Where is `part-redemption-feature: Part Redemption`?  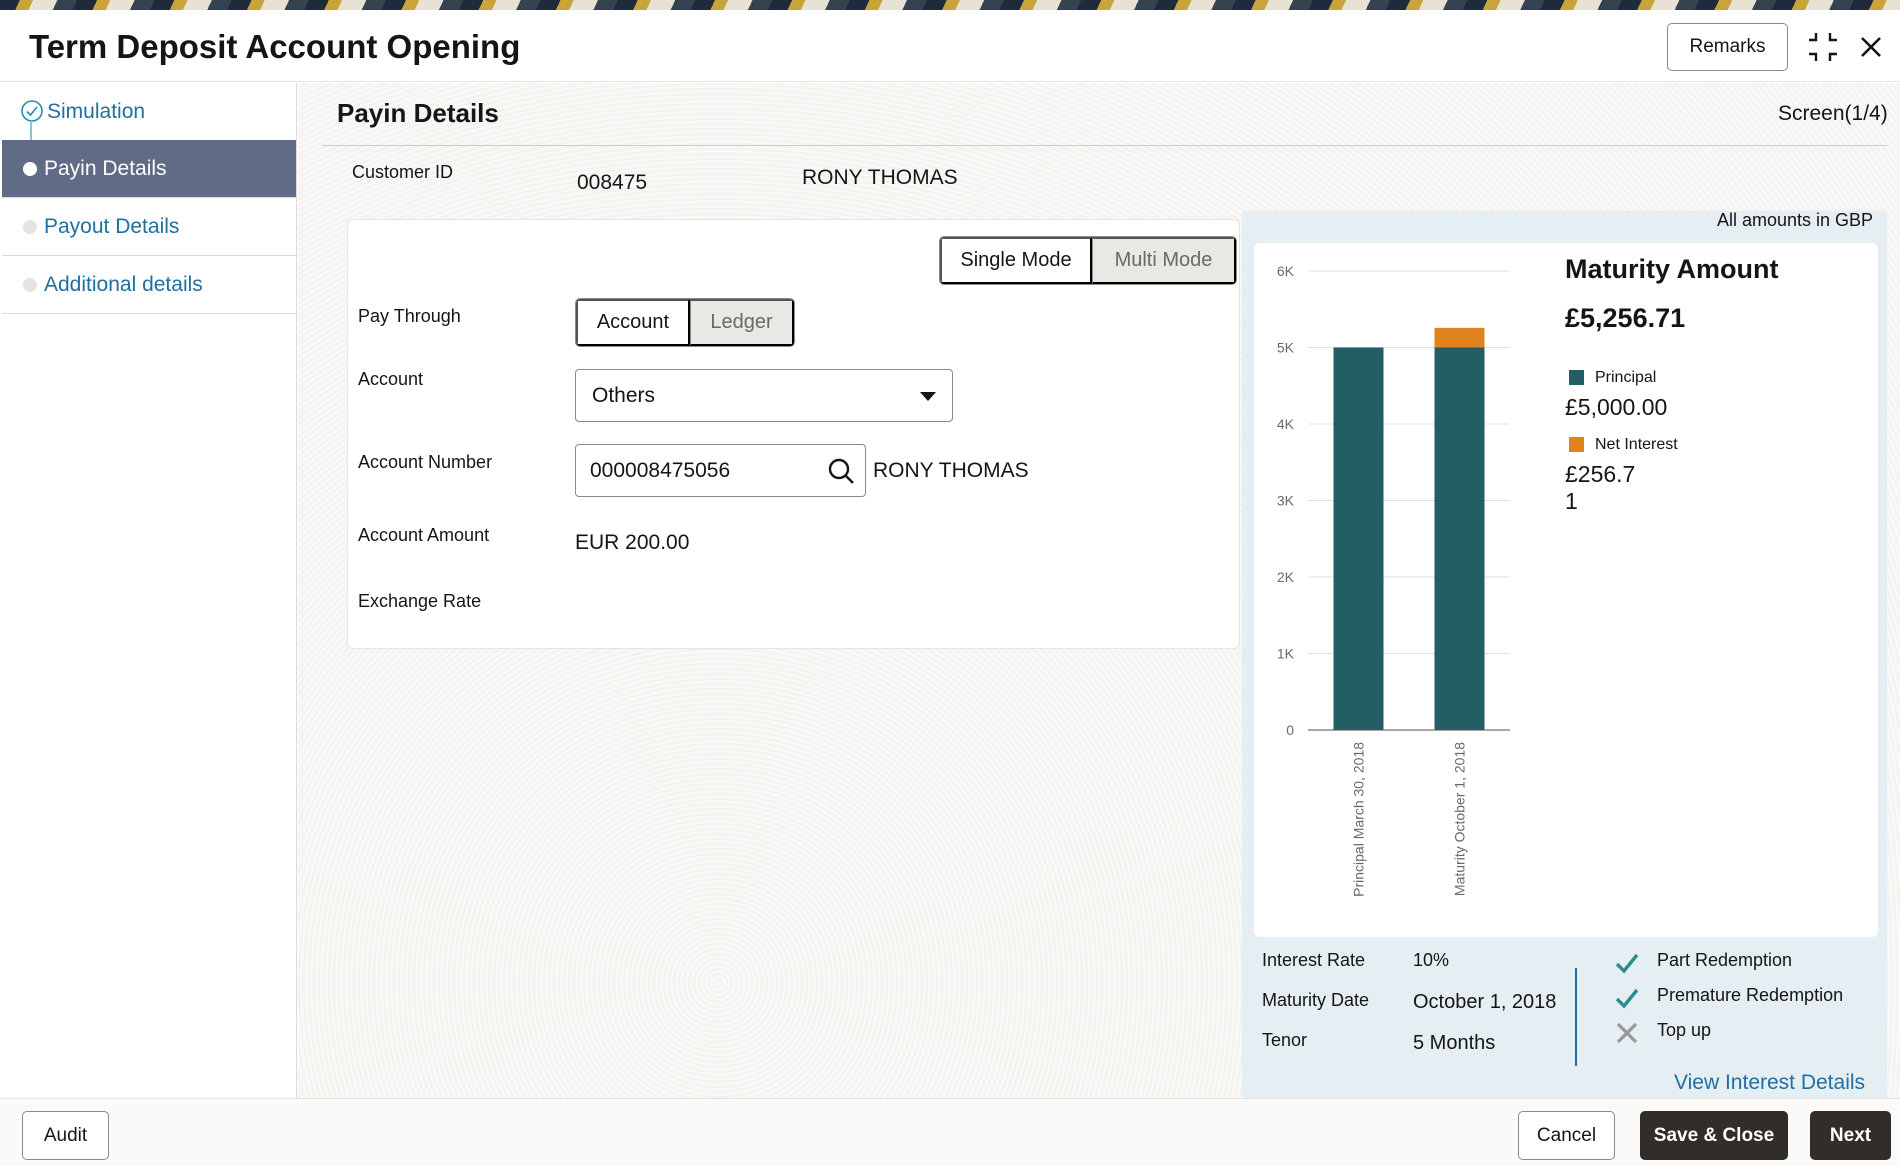 part-redemption-feature: Part Redemption is located at coordinates (1725, 960).